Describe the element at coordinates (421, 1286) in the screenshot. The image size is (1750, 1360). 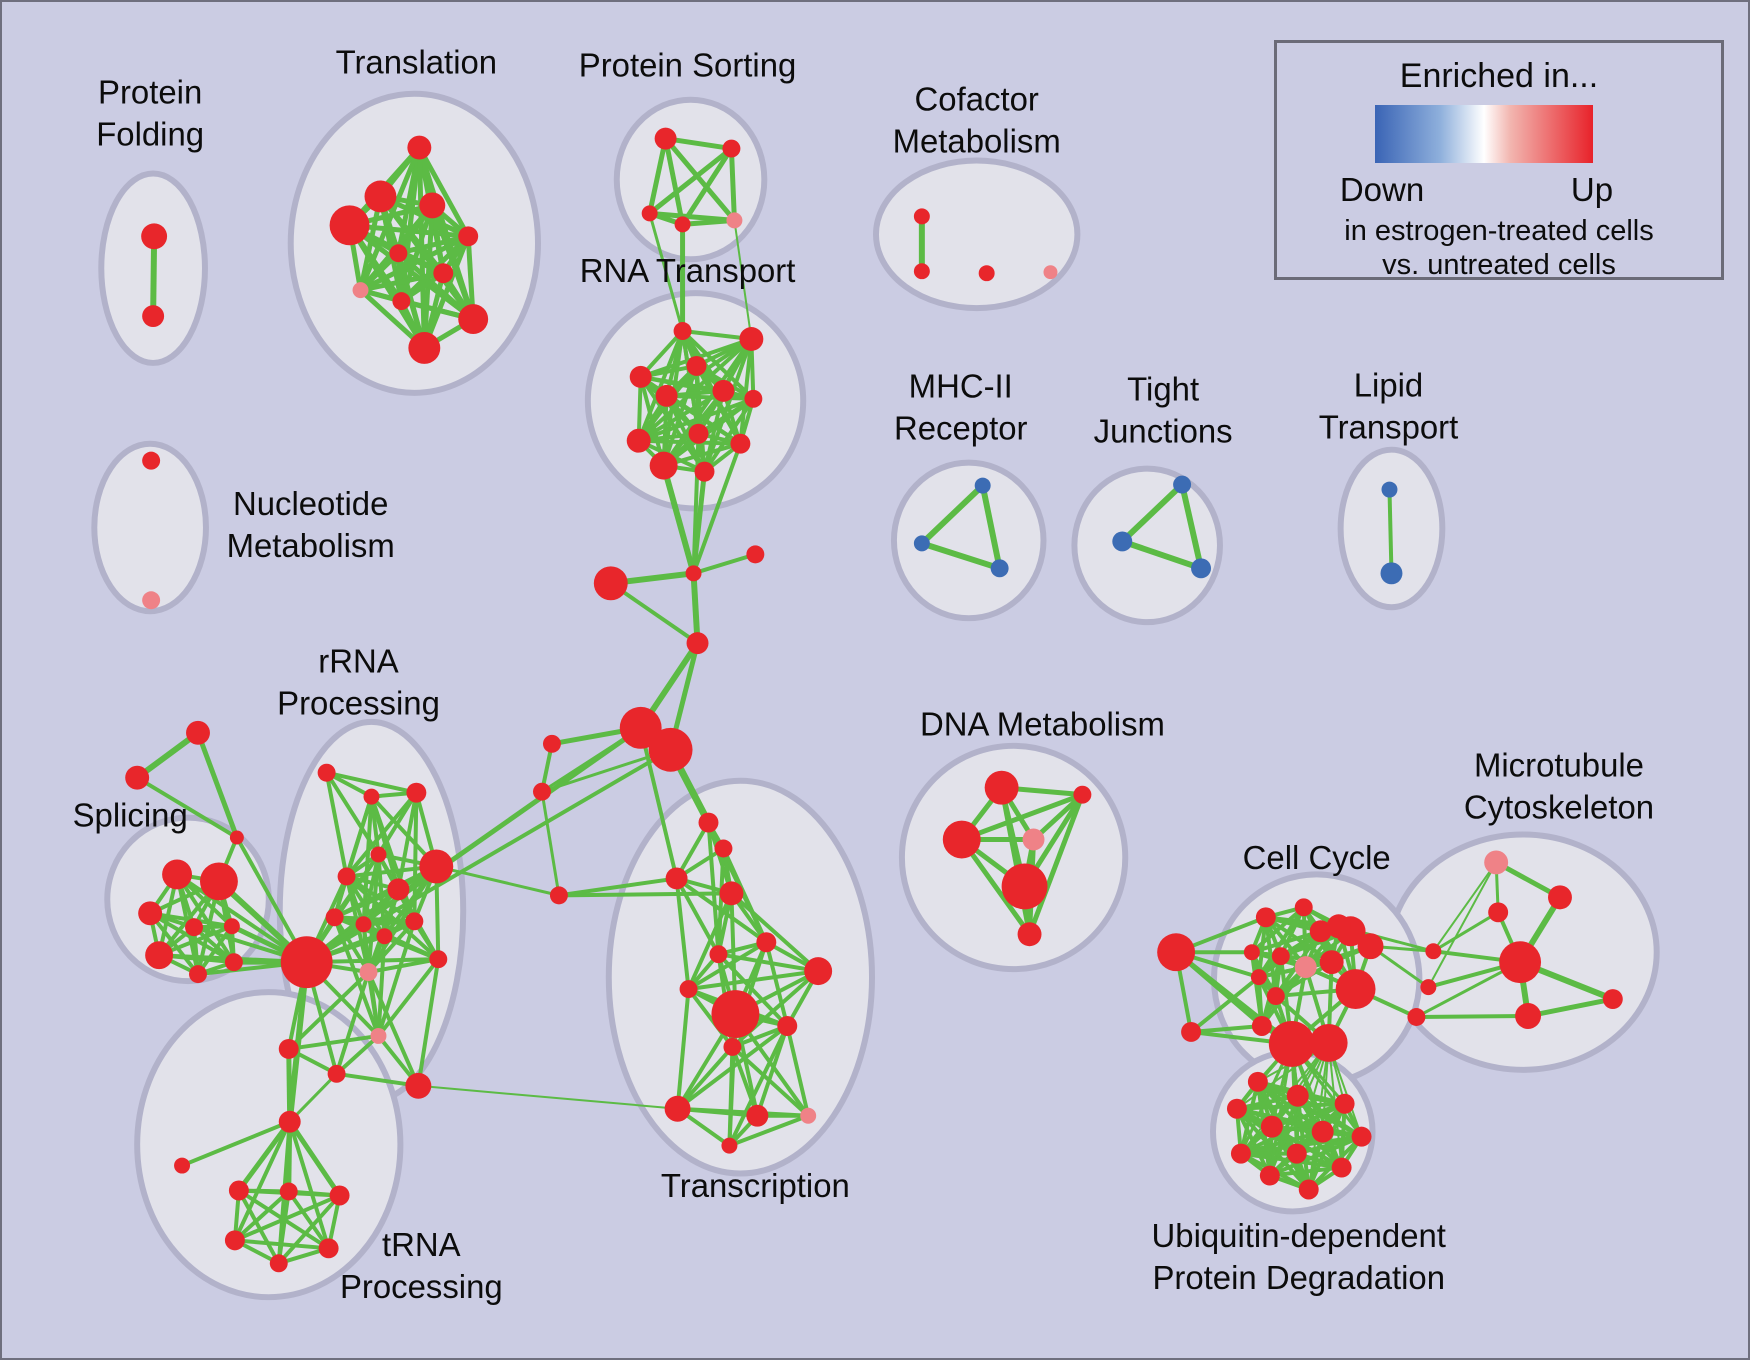
I see `cluster-label-trna: Processing` at that location.